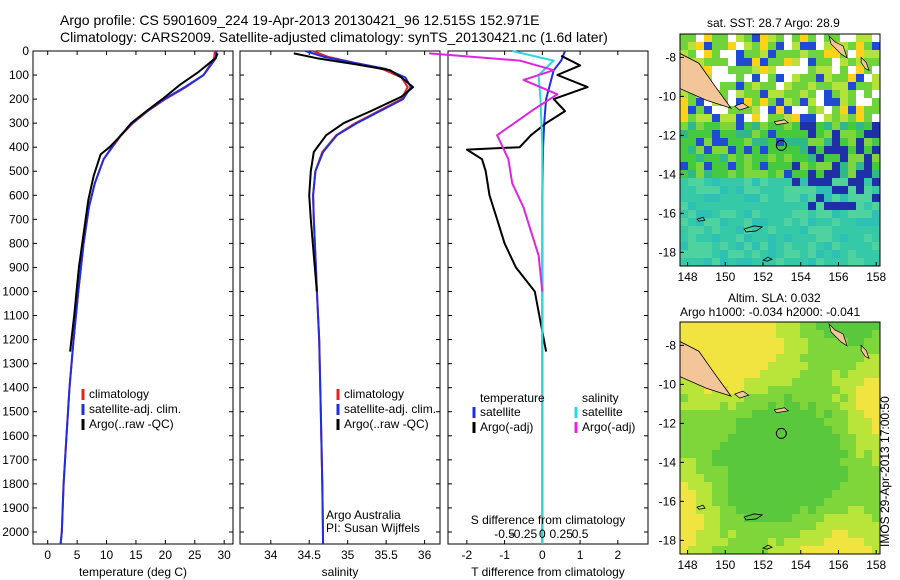 Image resolution: width=900 pixels, height=580 pixels. I want to click on x-tick-label: 158, so click(876, 277).